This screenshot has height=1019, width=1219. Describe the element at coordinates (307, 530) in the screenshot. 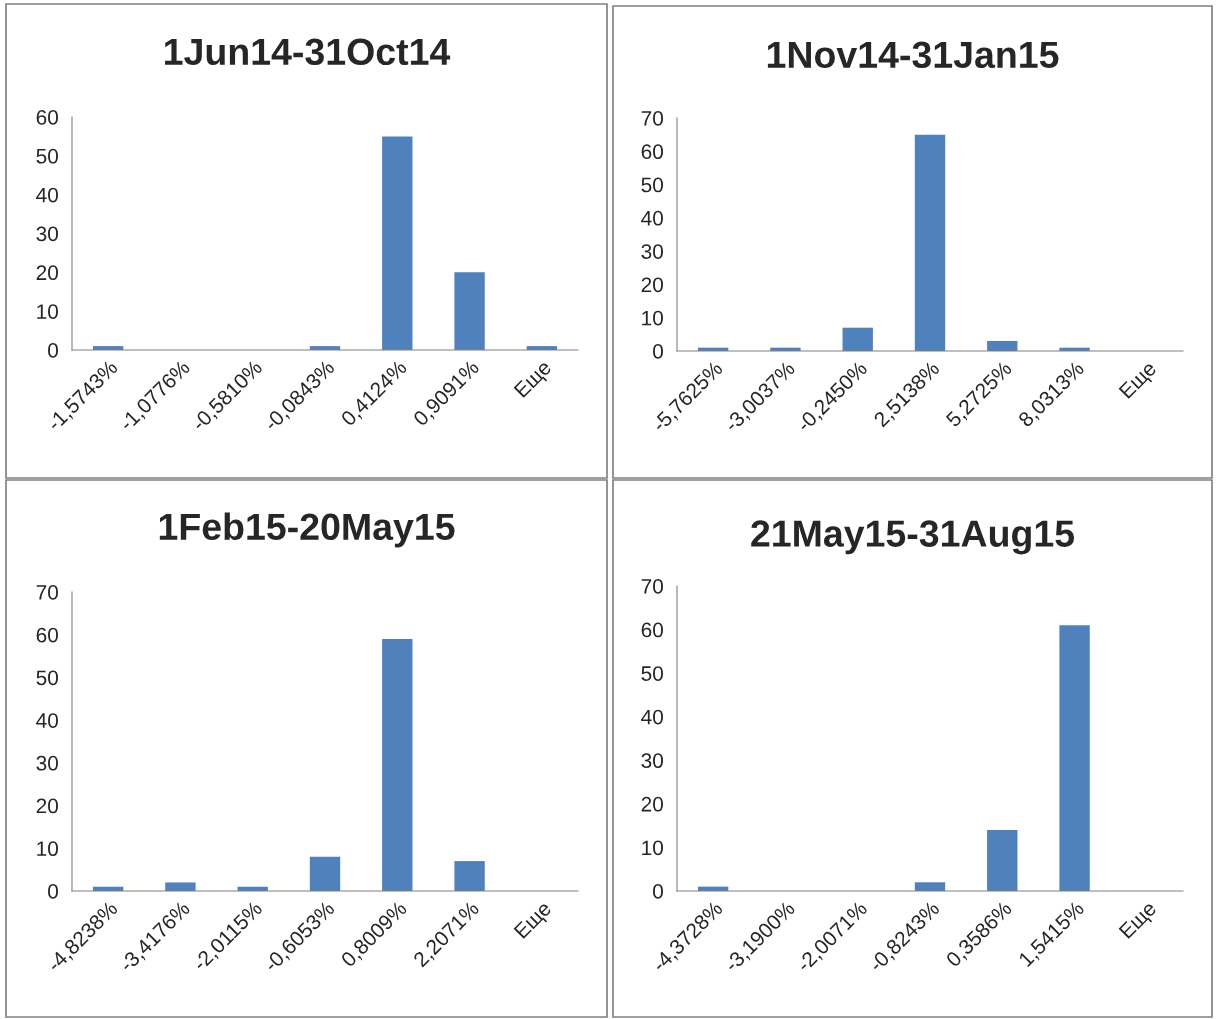

I see `chart-title: 1Feb15-20May15` at that location.